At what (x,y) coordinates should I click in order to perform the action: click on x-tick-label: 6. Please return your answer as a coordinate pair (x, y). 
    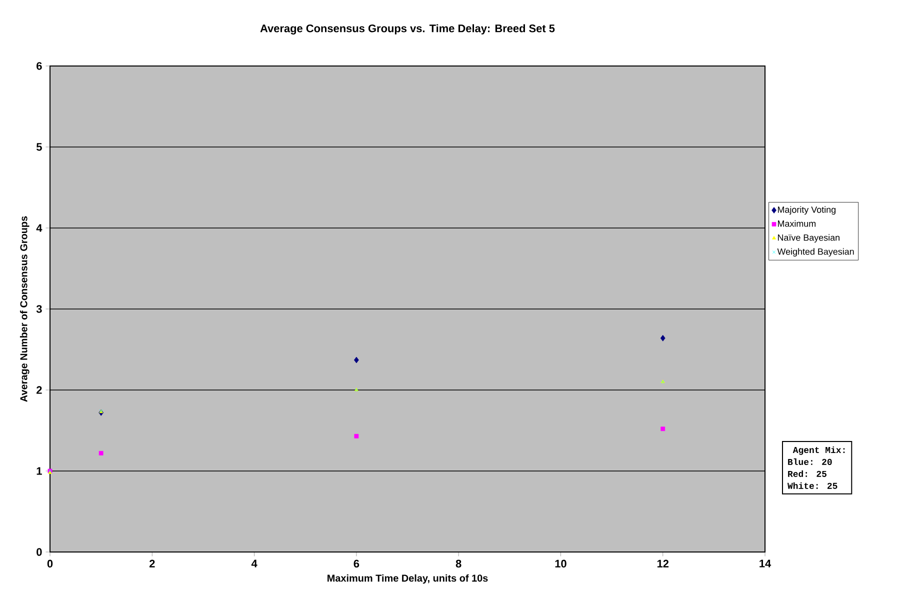
    Looking at the image, I should click on (357, 564).